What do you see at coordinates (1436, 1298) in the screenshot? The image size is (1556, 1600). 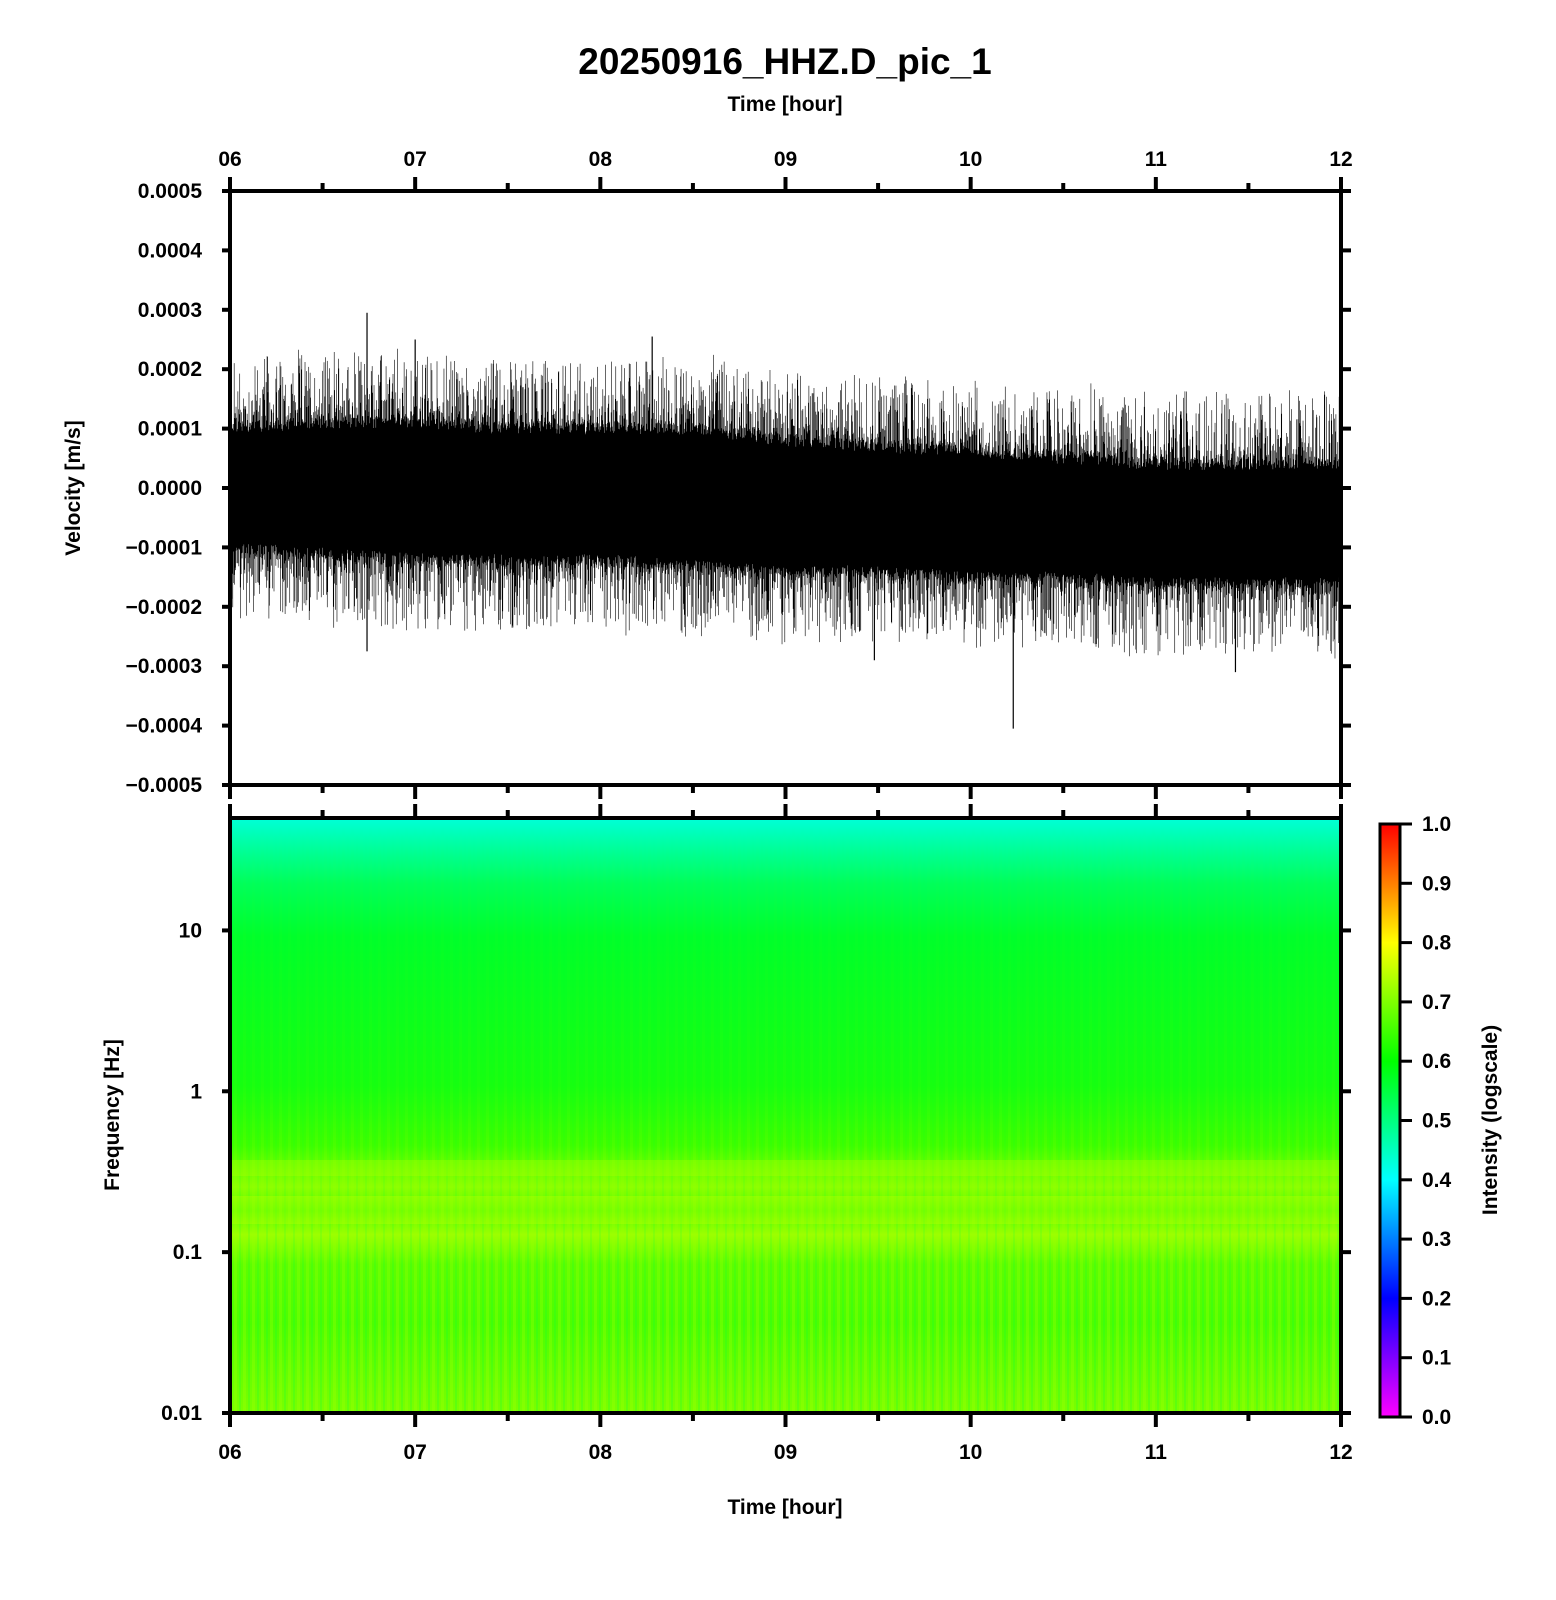 I see `colorbar-tick-label: 0.2` at bounding box center [1436, 1298].